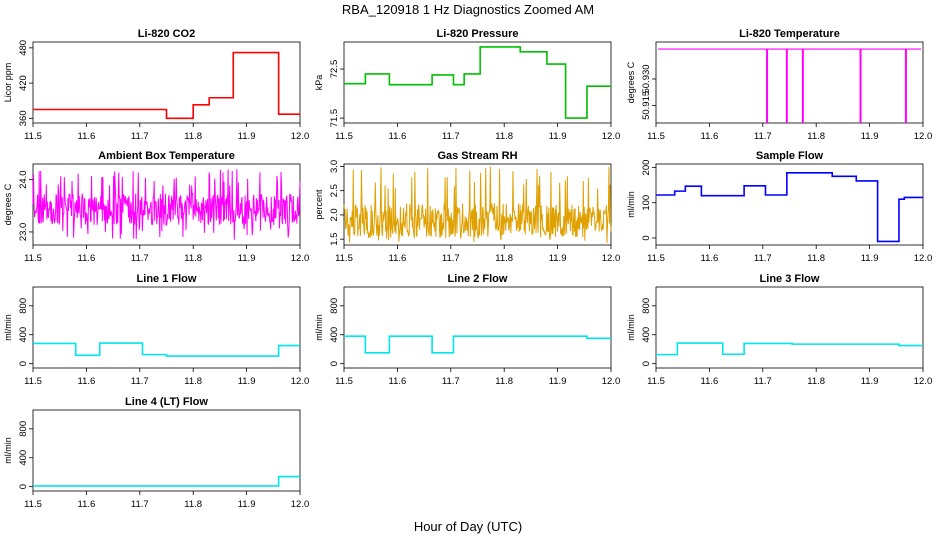 This screenshot has height=540, width=936. I want to click on panel-title: Line 2 Flow, so click(478, 279).